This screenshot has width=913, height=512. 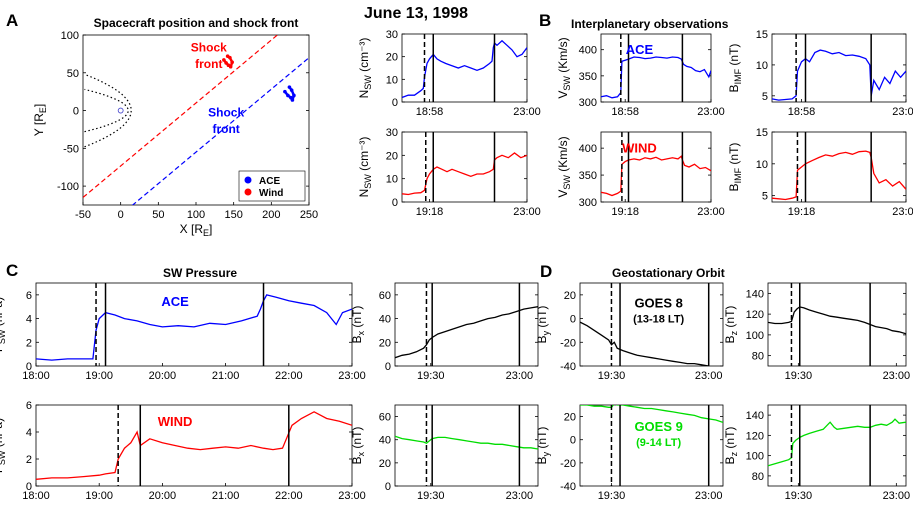 I want to click on shock-label: front, so click(x=225, y=129).